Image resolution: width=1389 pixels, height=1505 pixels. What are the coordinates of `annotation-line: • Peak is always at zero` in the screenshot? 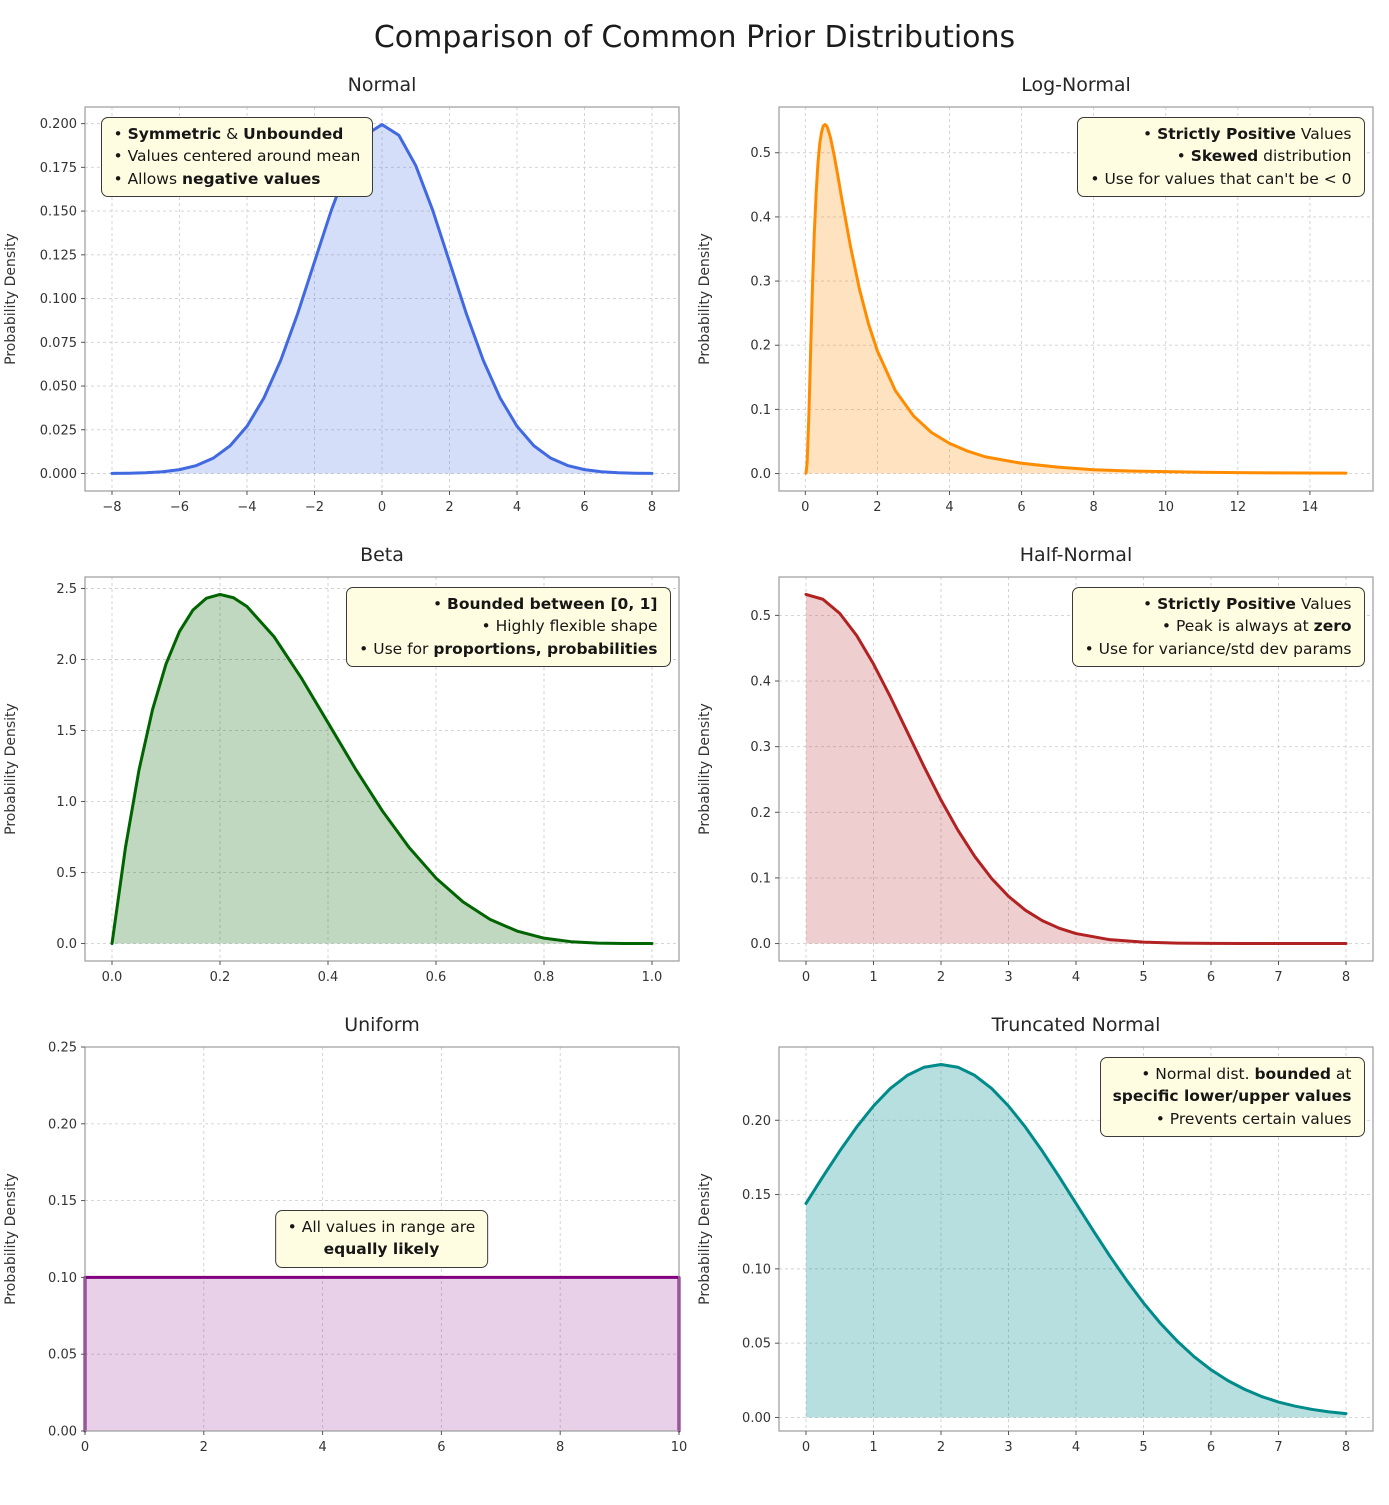 It's located at (1256, 626).